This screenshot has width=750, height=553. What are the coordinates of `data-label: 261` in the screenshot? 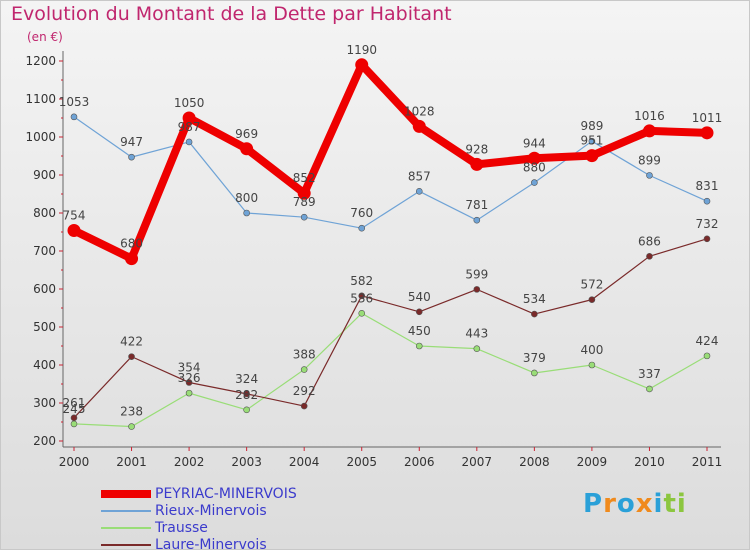 It's located at (74, 403).